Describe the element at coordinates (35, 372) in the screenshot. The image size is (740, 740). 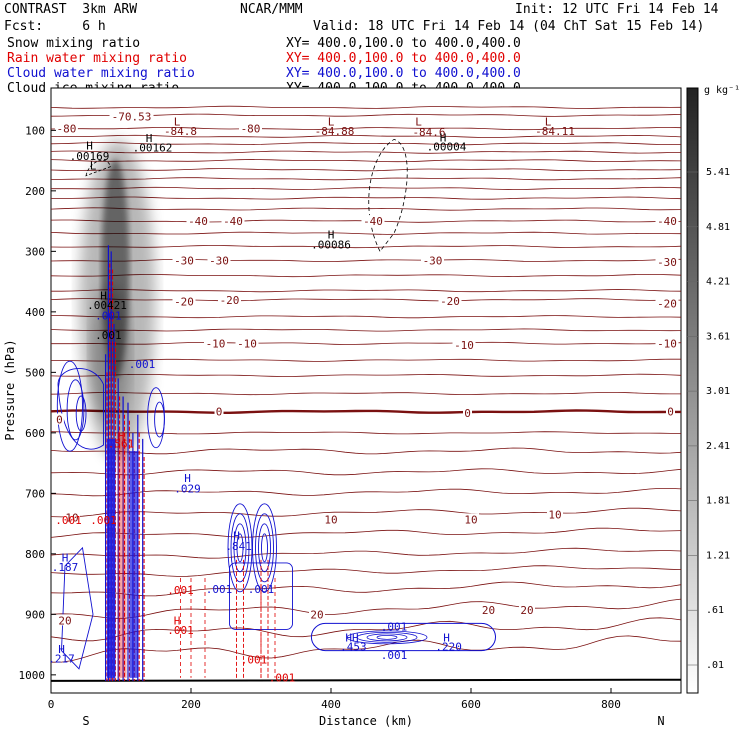
I see `y-tick-label: 500` at that location.